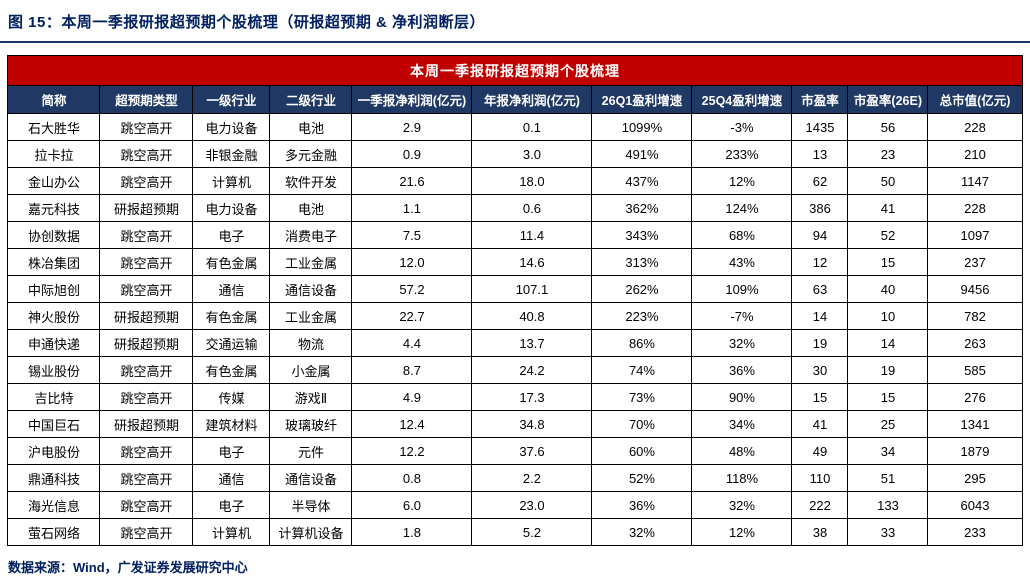 Image resolution: width=1030 pixels, height=587 pixels. What do you see at coordinates (532, 154) in the screenshot?
I see `table-cell: 3.0` at bounding box center [532, 154].